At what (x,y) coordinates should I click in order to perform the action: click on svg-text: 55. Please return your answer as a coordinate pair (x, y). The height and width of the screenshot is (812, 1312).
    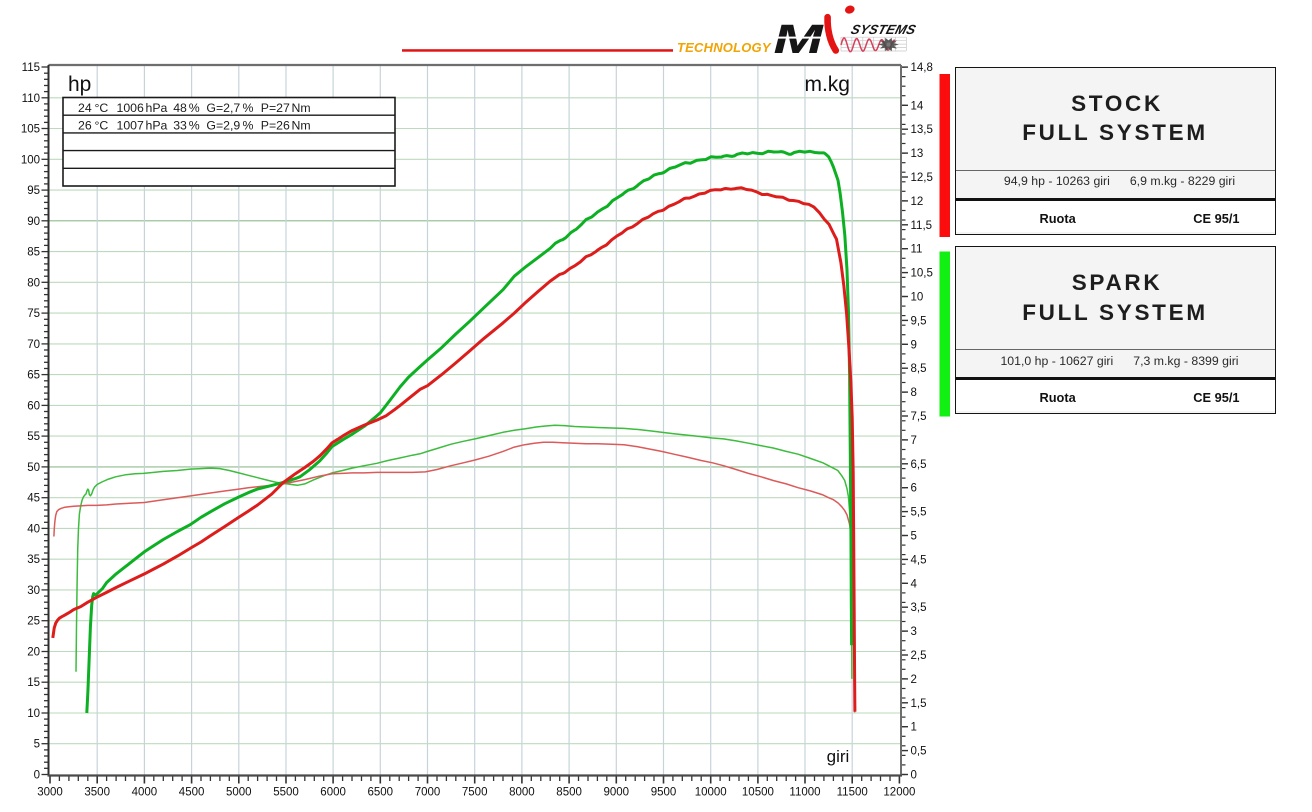
    Looking at the image, I should click on (33, 437).